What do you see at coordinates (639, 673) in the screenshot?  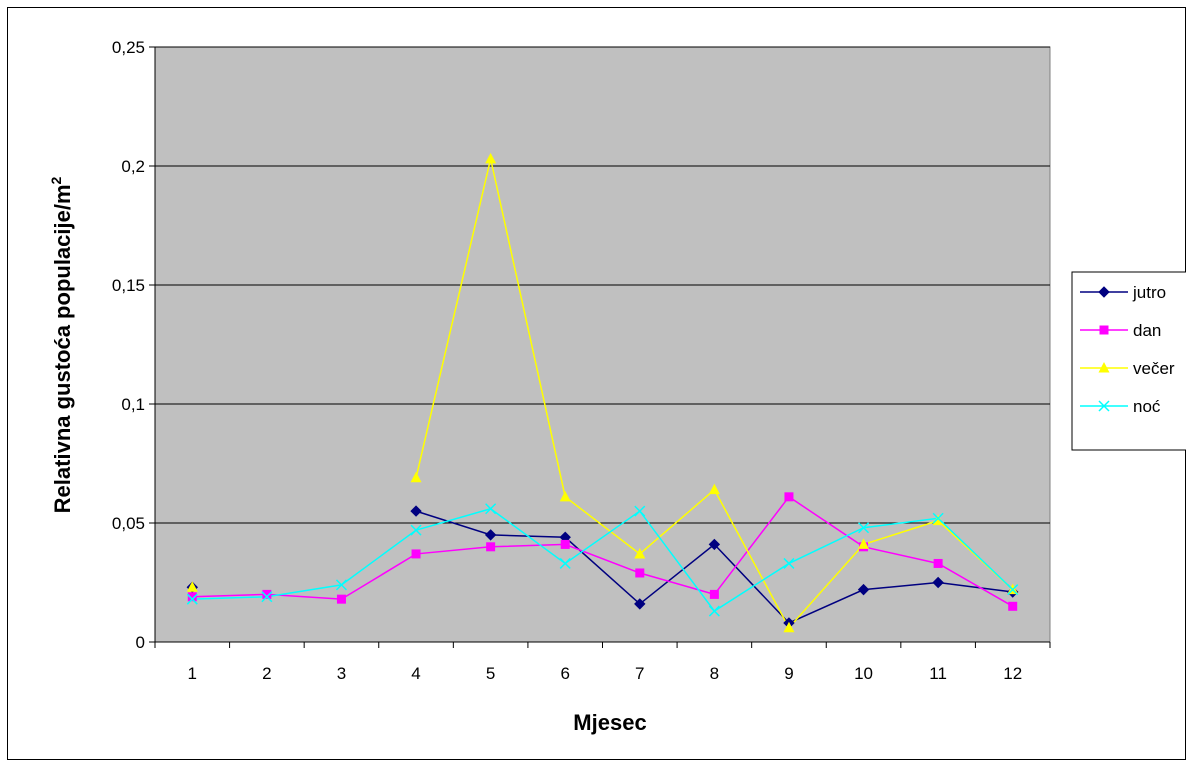 I see `x-tick-label: 7` at bounding box center [639, 673].